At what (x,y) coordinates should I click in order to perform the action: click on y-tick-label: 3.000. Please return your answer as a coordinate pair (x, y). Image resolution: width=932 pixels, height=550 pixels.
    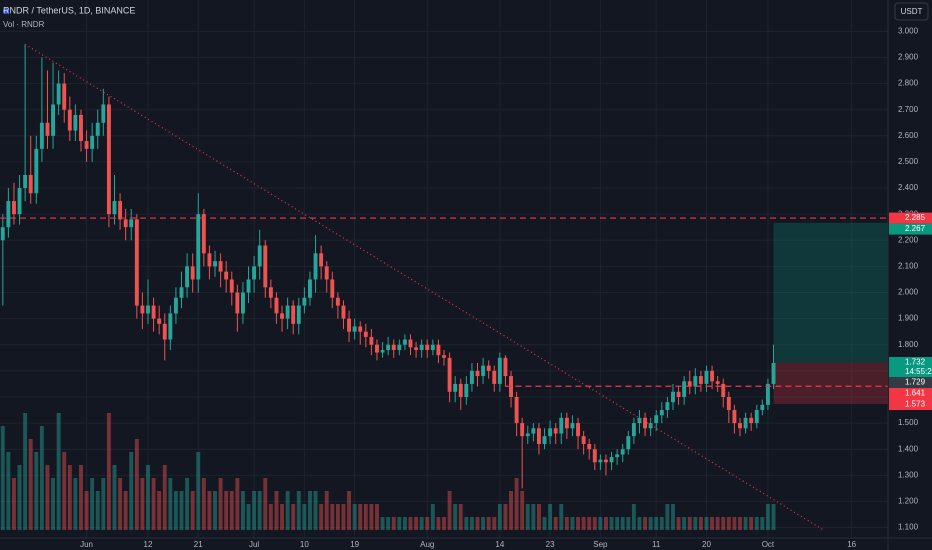
    Looking at the image, I should click on (908, 30).